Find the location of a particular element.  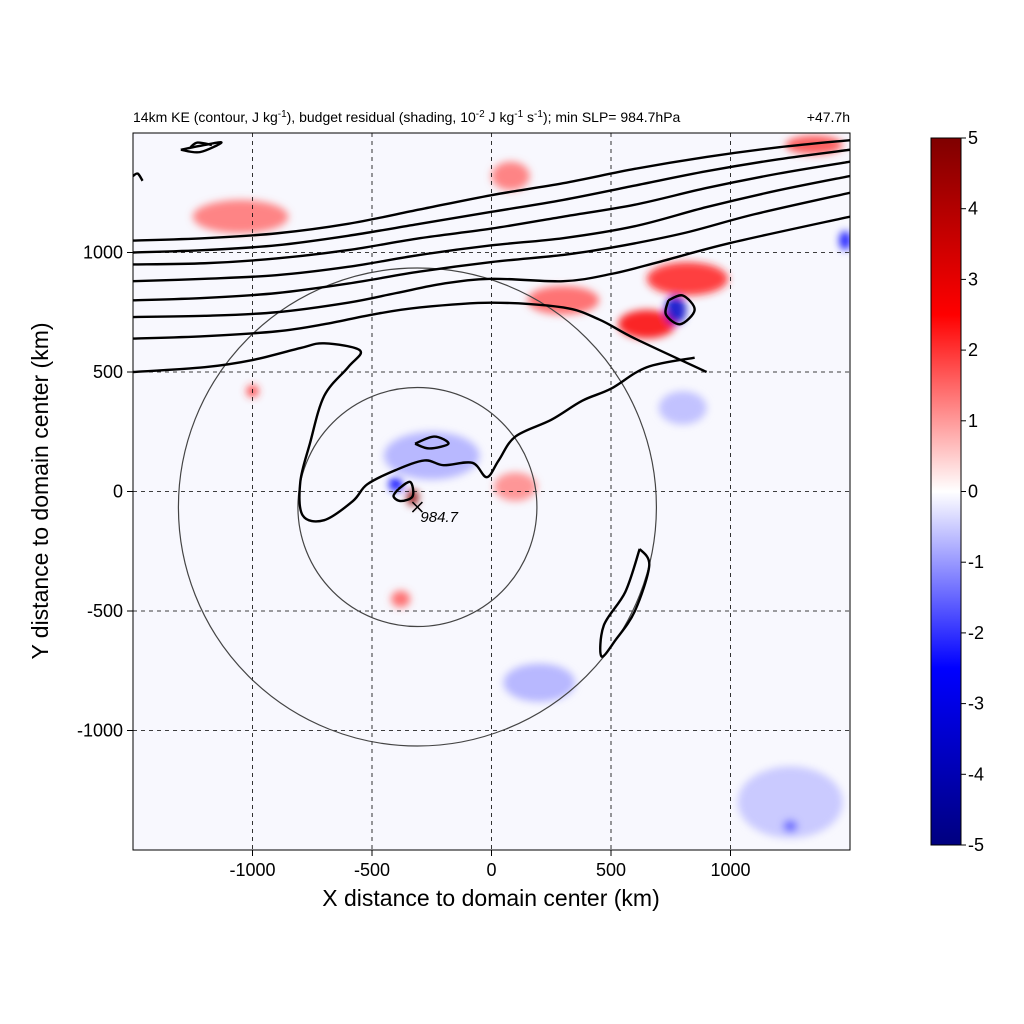

colorbar-tick-label: 2 is located at coordinates (973, 350).